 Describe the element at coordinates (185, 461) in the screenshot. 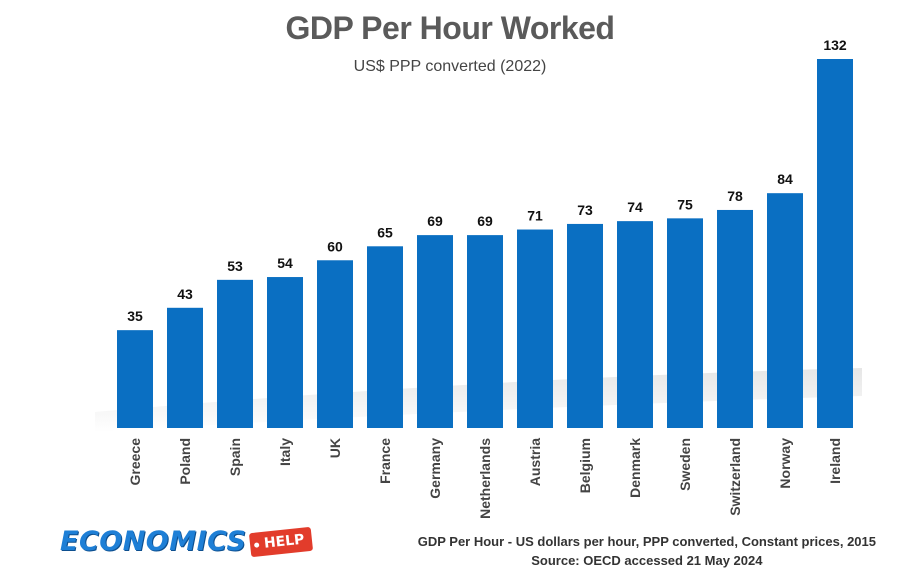

I see `x-tick-label: Poland` at that location.